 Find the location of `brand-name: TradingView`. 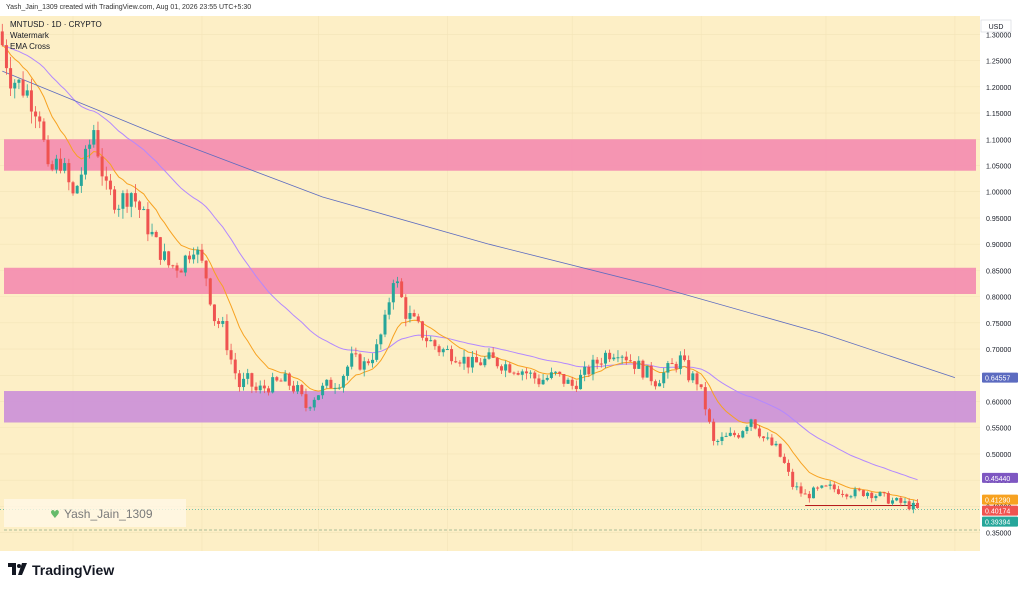

brand-name: TradingView is located at coordinates (73, 570).